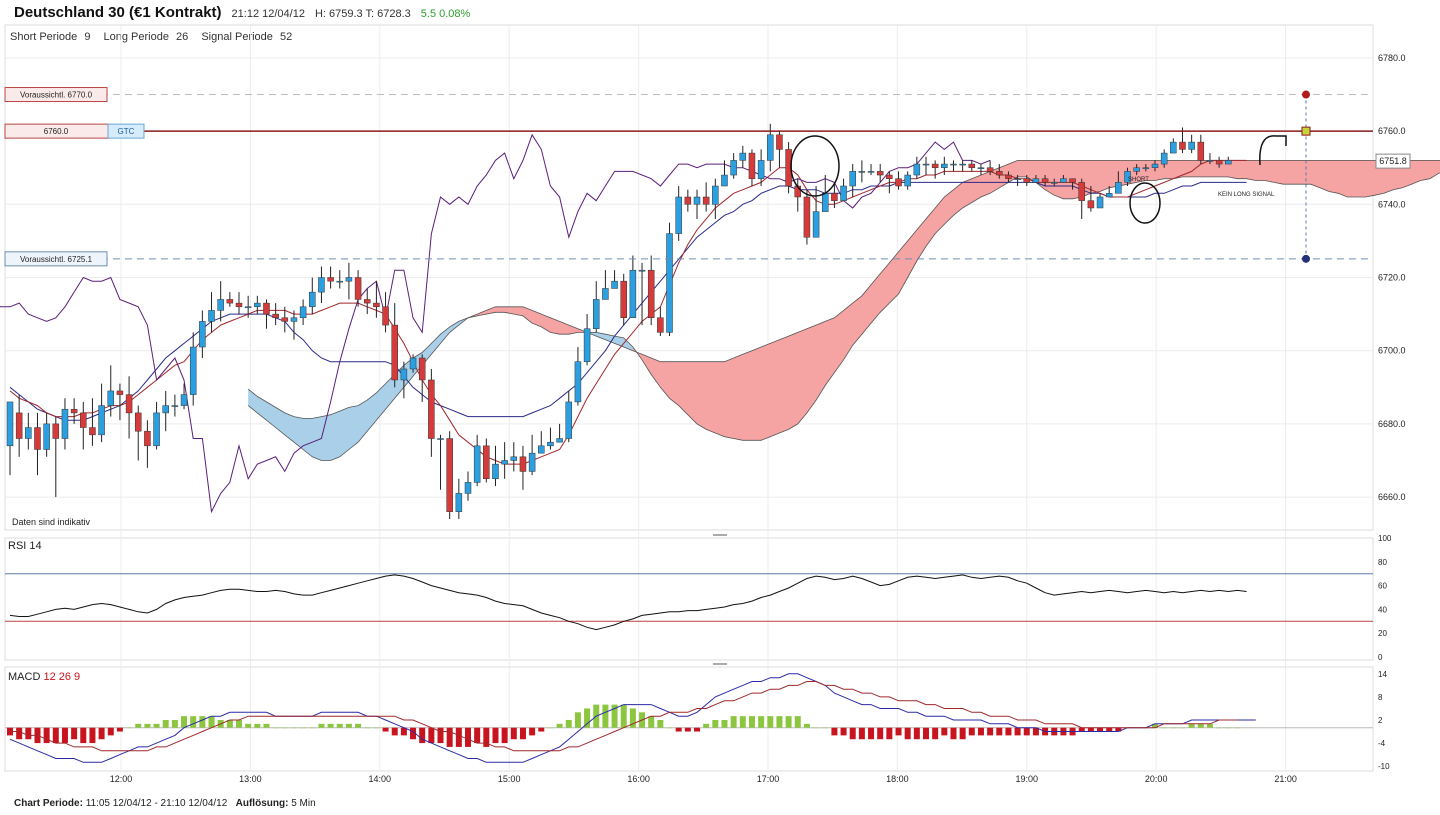 This screenshot has width=1440, height=815. Describe the element at coordinates (1392, 58) in the screenshot. I see `y-tick-label: 6780.0` at that location.